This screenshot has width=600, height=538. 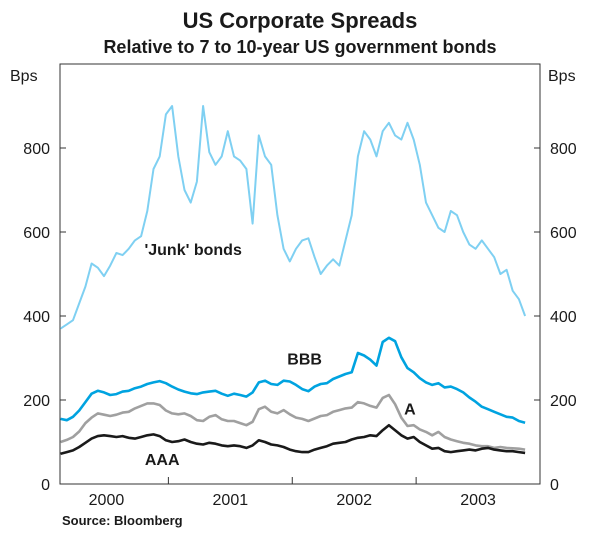 What do you see at coordinates (36, 401) in the screenshot?
I see `y-tick-label-left: 200` at bounding box center [36, 401].